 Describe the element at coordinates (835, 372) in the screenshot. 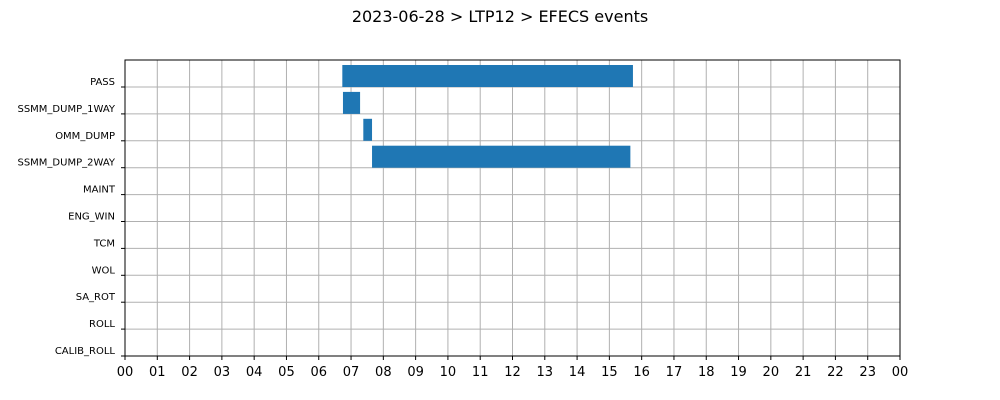

I see `x-tick-label: 22` at that location.